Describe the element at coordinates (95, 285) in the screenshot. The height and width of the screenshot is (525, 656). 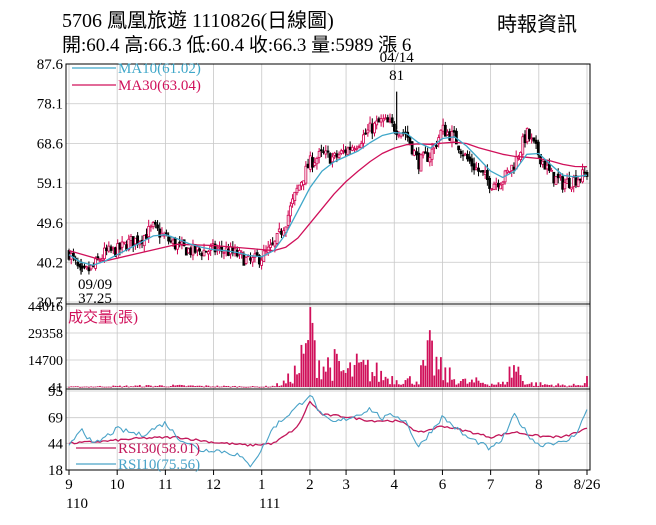
I see `low-date-annotation: 09/09` at that location.